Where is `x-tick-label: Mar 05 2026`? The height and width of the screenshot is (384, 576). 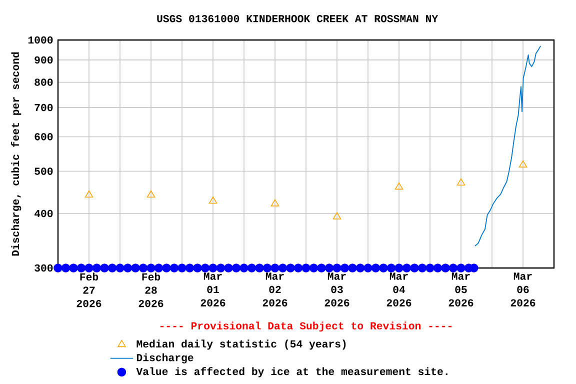 x-tick-label: Mar 05 2026 is located at coordinates (461, 289).